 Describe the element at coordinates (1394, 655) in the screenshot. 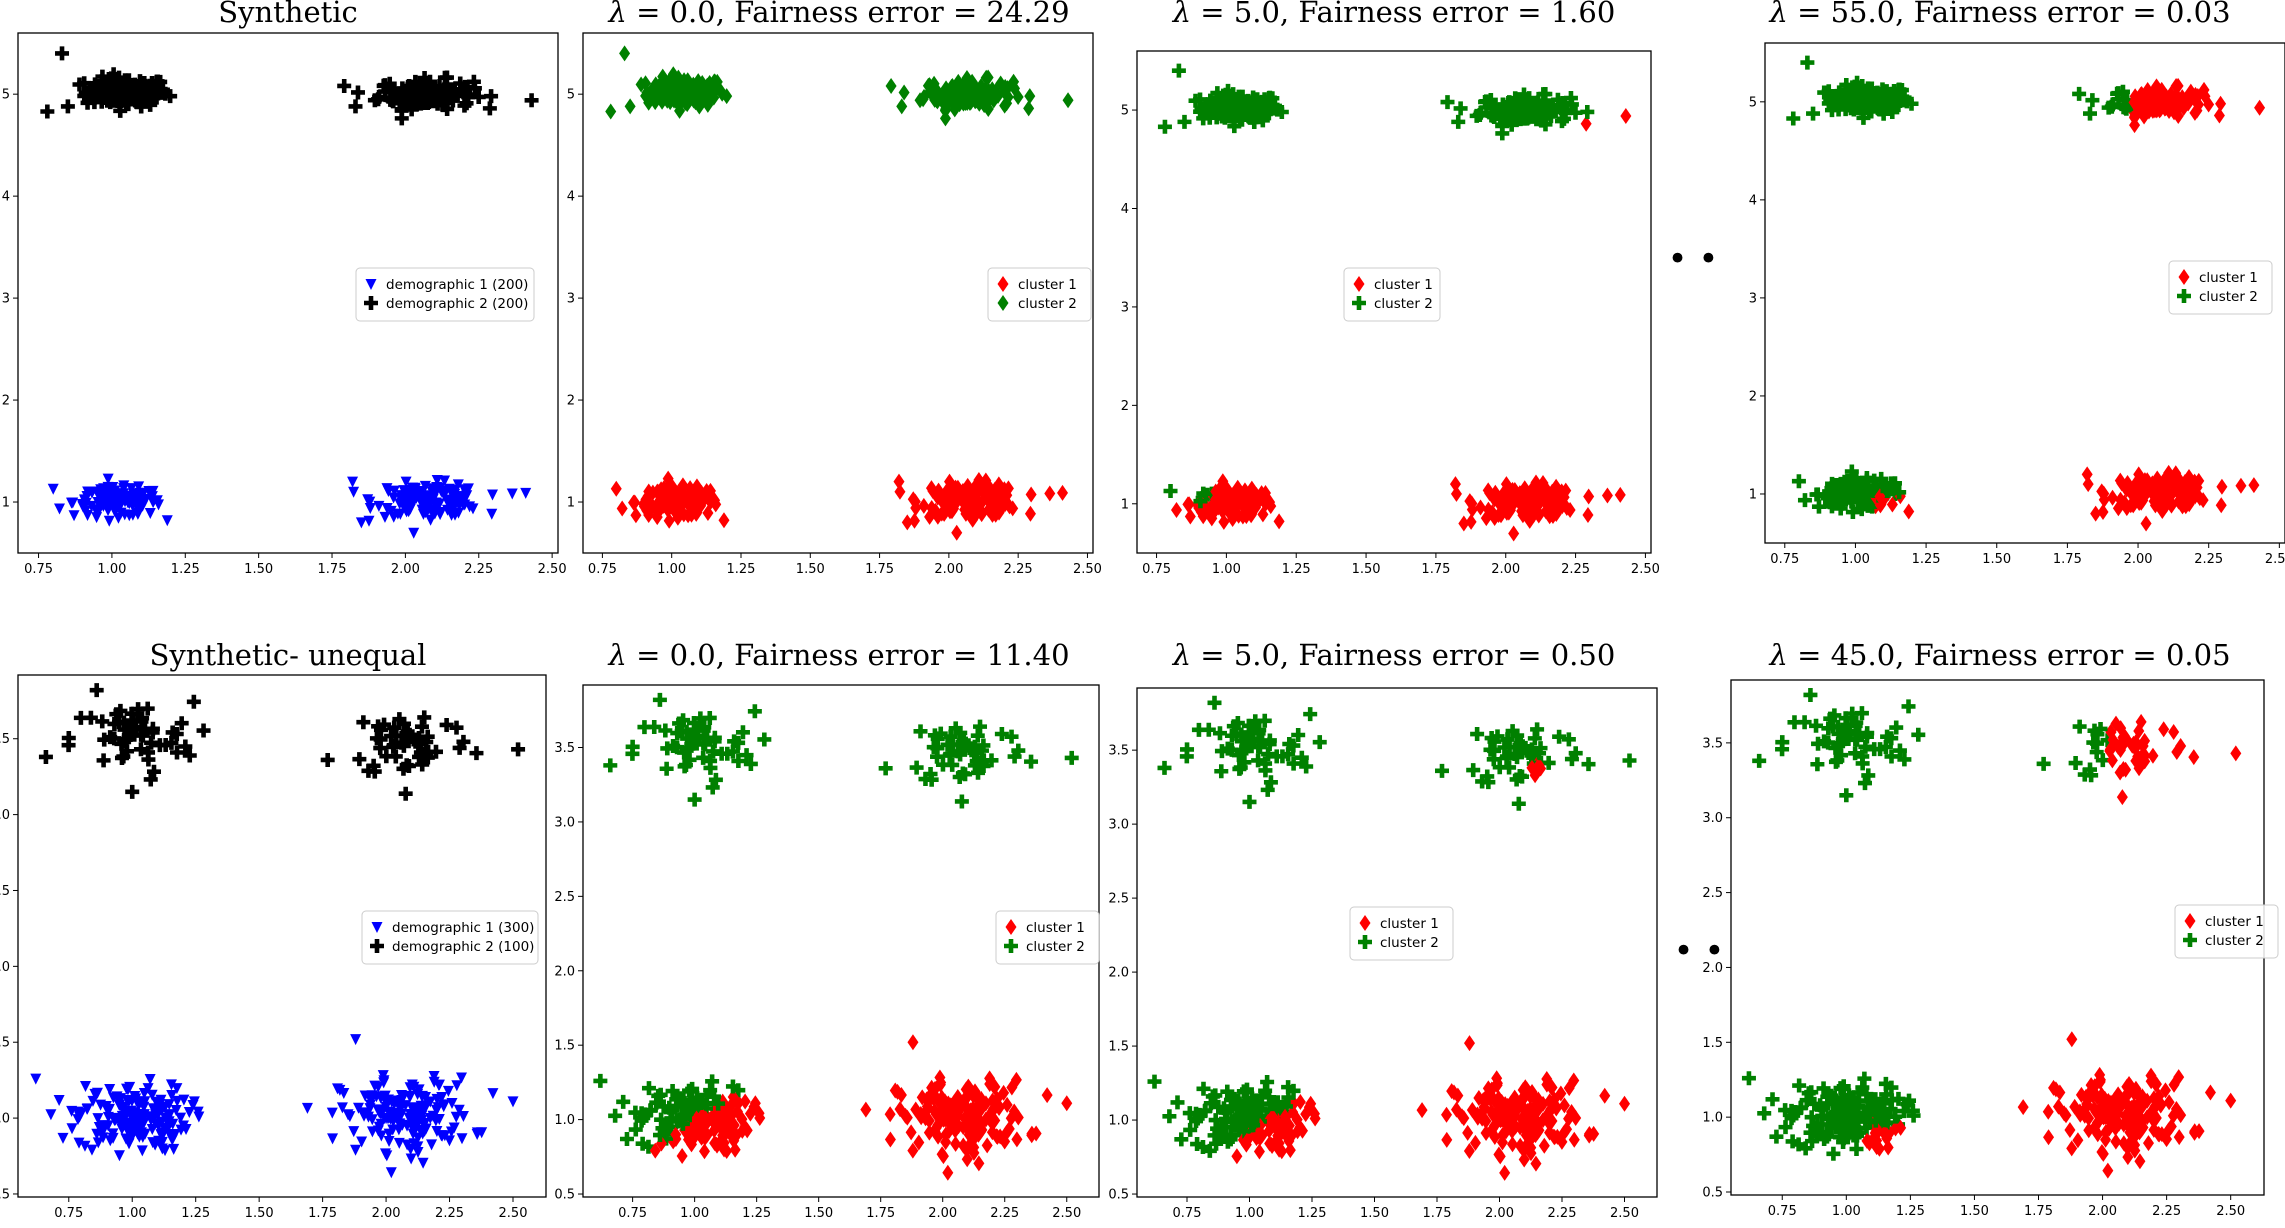

I see `subplot-title: λ = 5.0, Fairness error = 0.50` at that location.